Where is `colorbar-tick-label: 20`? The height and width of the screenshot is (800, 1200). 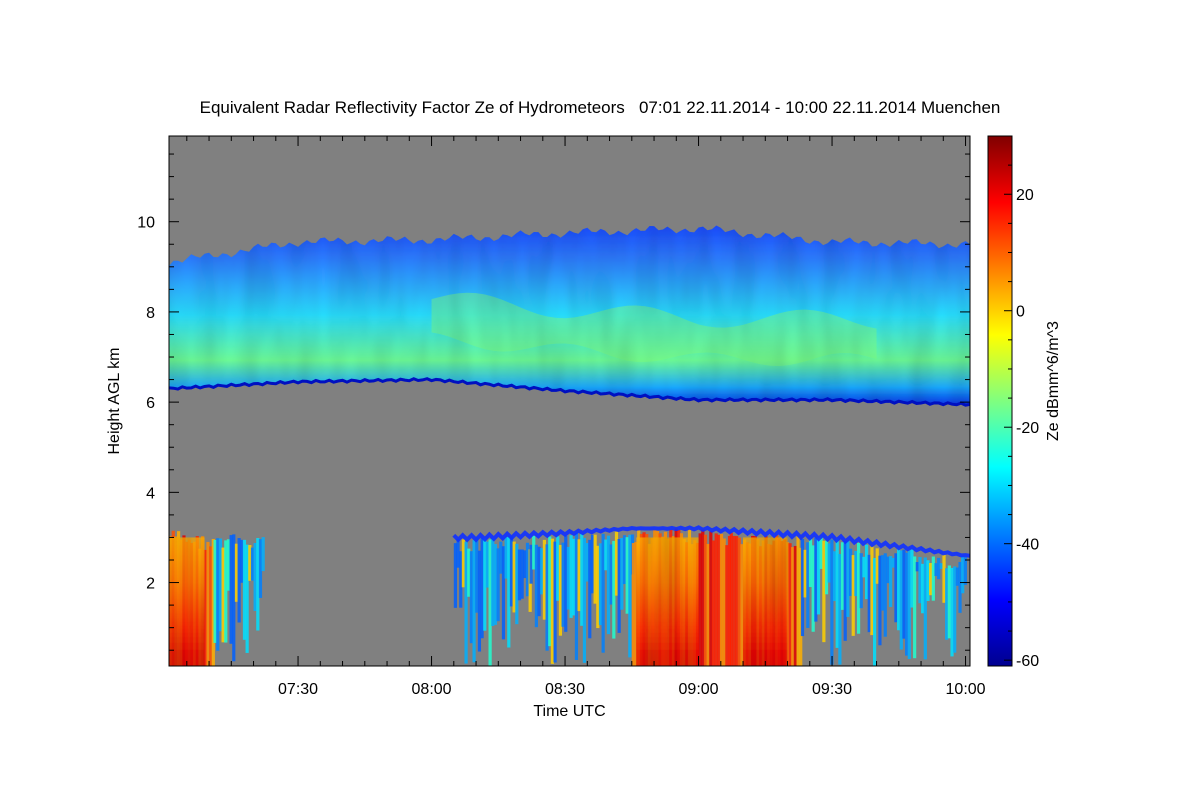 colorbar-tick-label: 20 is located at coordinates (1025, 195).